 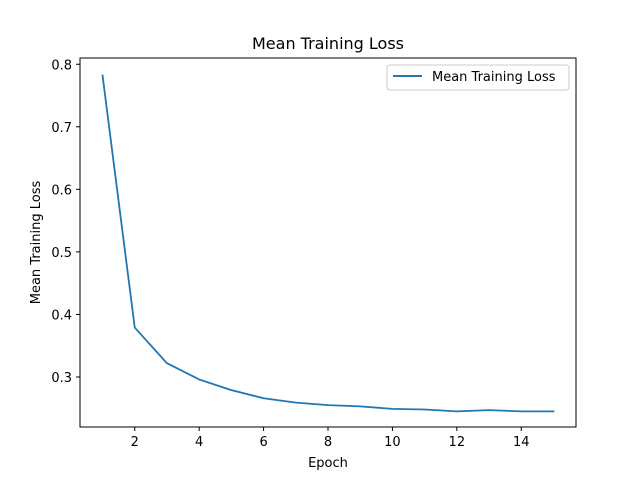 What do you see at coordinates (392, 442) in the screenshot?
I see `x-tick-label: 10` at bounding box center [392, 442].